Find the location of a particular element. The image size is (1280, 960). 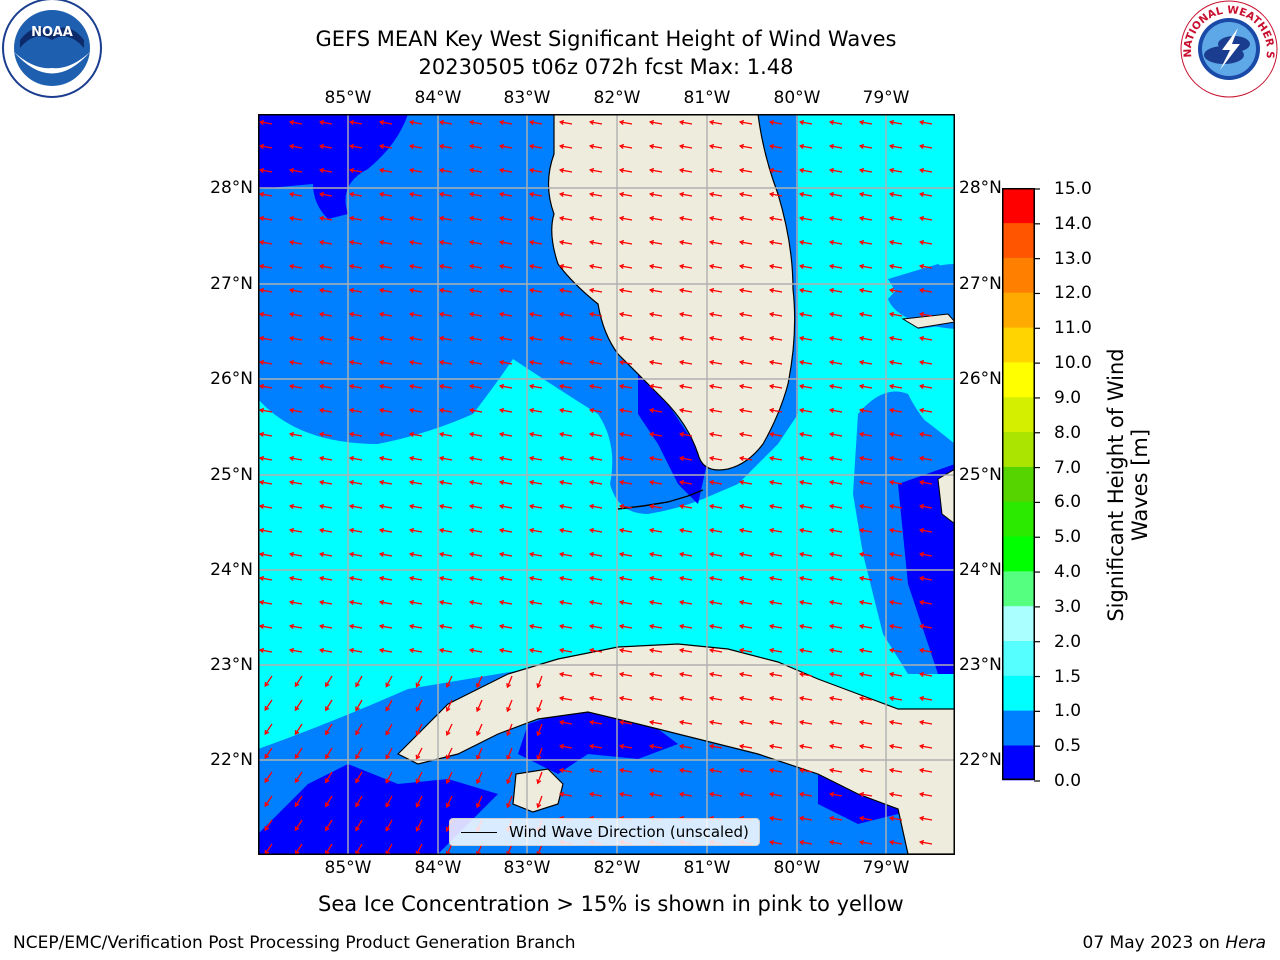

lon-tick-label: 79°W is located at coordinates (886, 98).